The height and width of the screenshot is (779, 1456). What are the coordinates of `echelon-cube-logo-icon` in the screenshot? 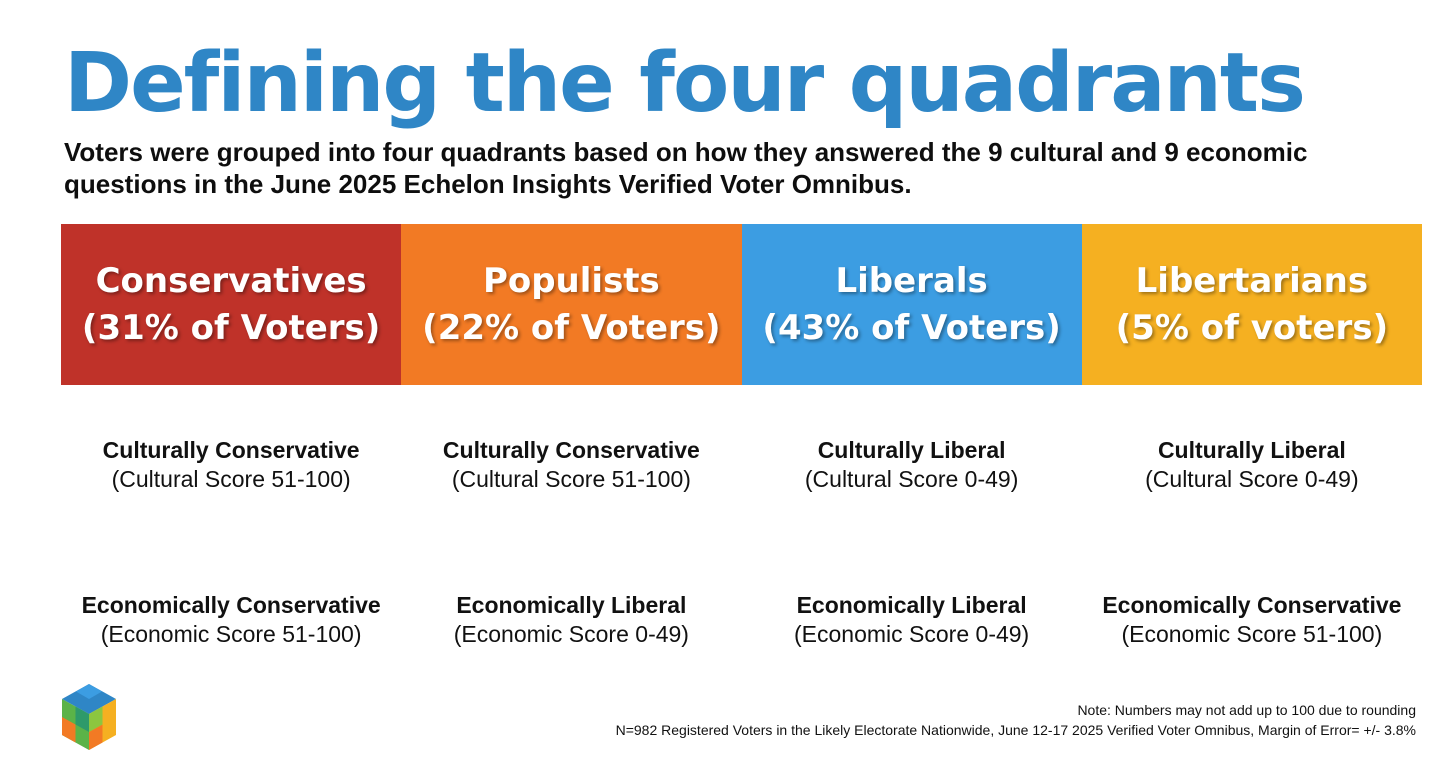 It's located at (89, 717).